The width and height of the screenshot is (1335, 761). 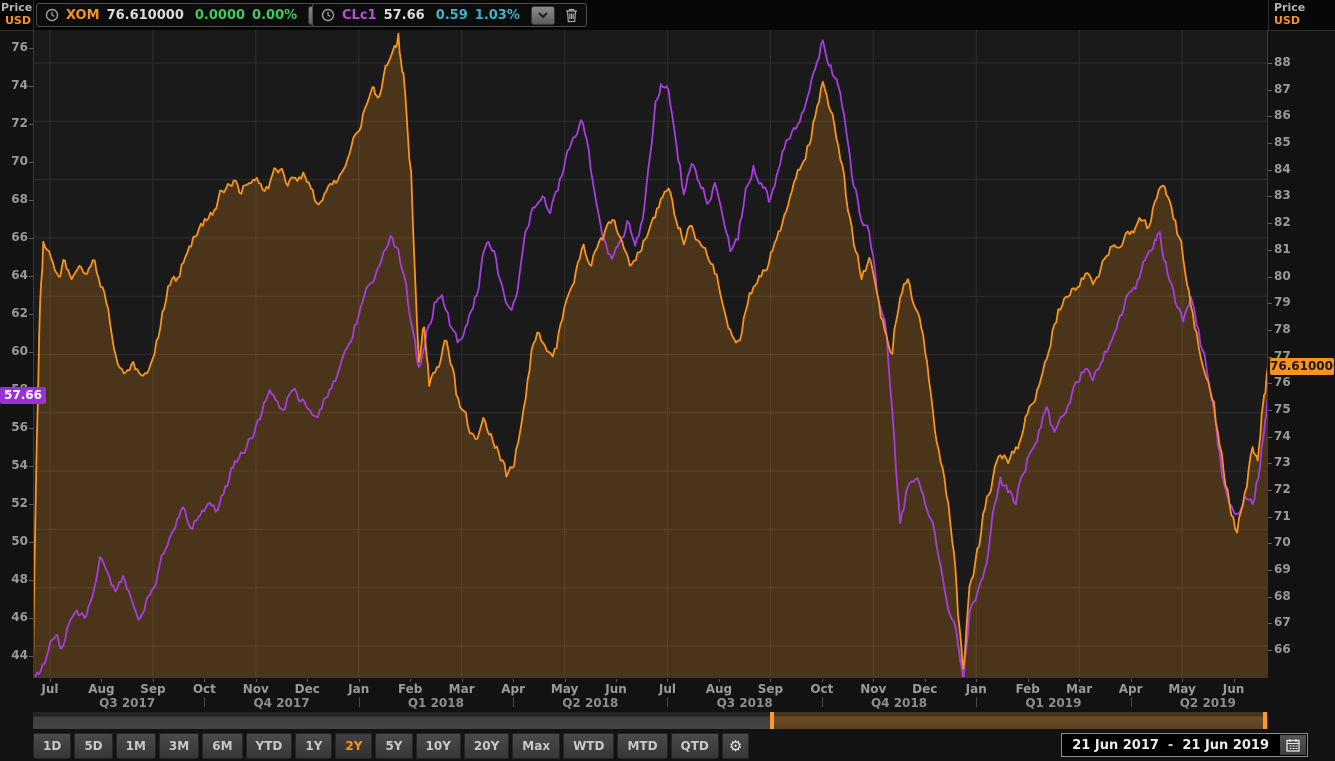 What do you see at coordinates (1282, 648) in the screenshot?
I see `right-axis-tick-label: 66` at bounding box center [1282, 648].